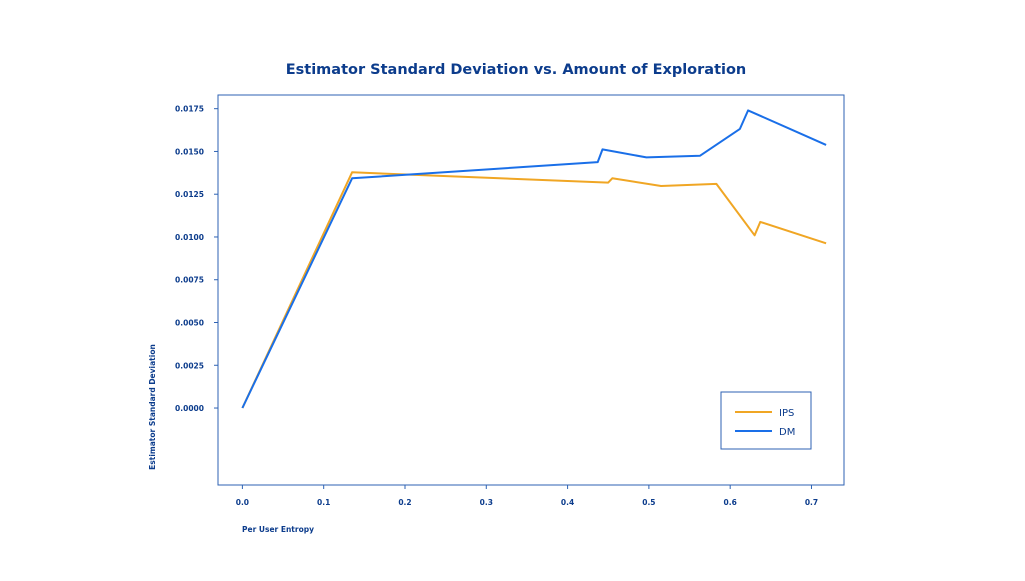 Image resolution: width=1025 pixels, height=581 pixels. I want to click on x-tick-label: 0.2, so click(404, 502).